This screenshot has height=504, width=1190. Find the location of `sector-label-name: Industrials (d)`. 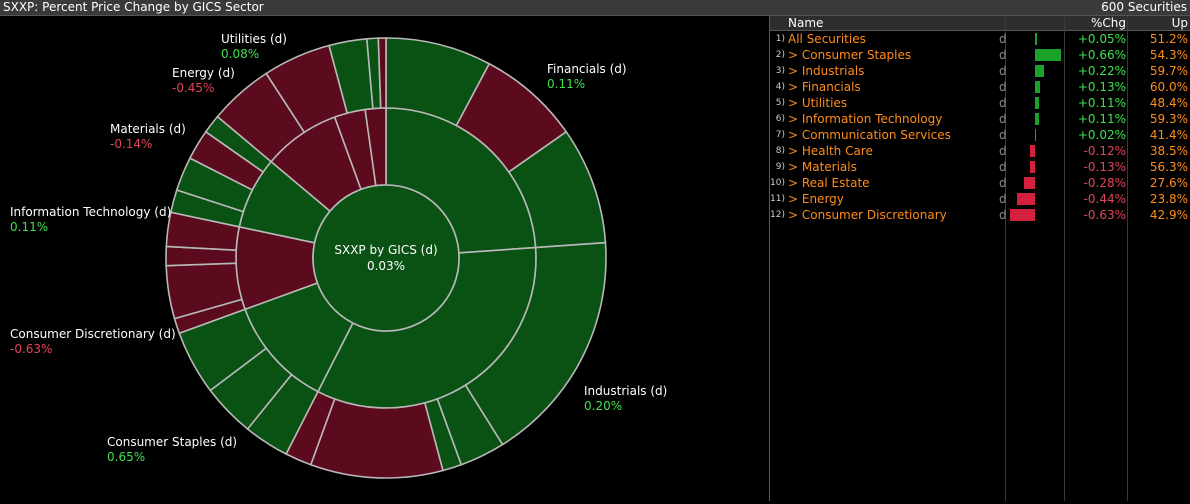

sector-label-name: Industrials (d) is located at coordinates (626, 391).